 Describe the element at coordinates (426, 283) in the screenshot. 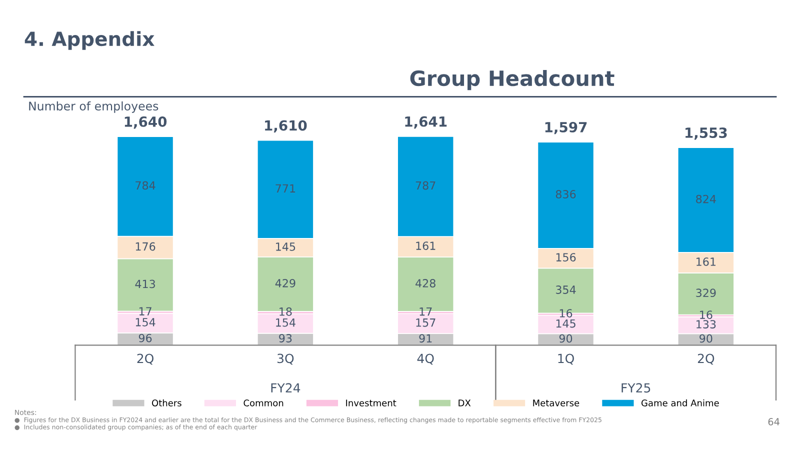

I see `data-label: 428` at that location.